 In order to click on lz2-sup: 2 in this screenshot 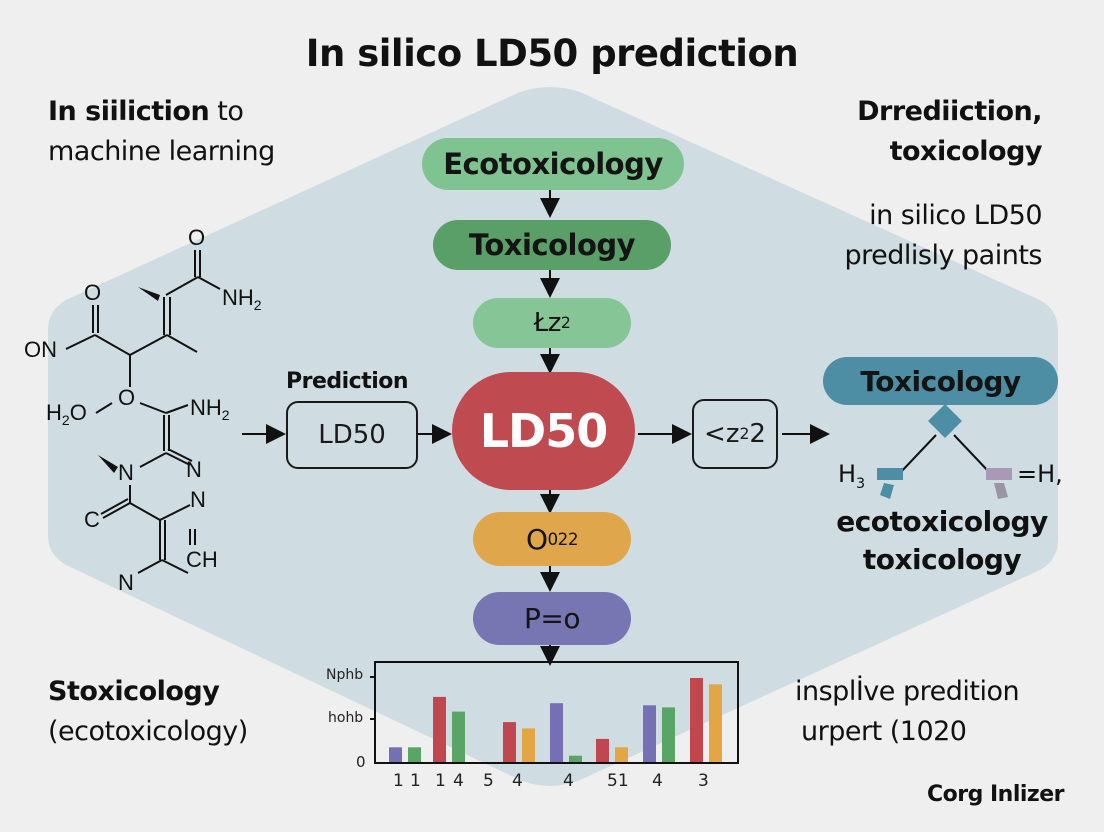, I will do `click(565, 323)`.